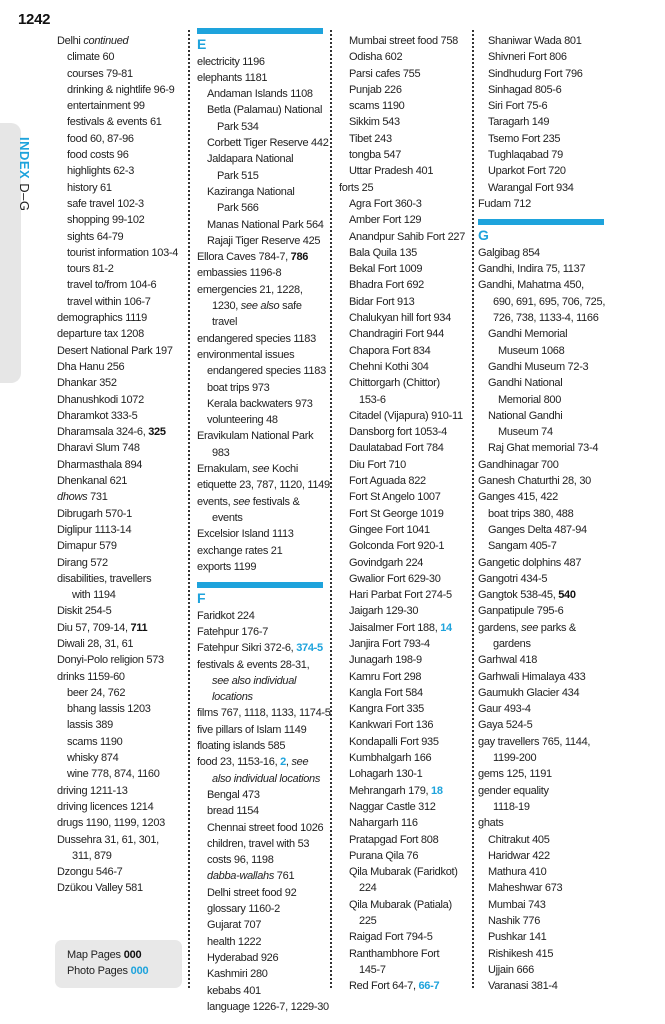  What do you see at coordinates (95, 236) in the screenshot?
I see `entry-text: sights 64-79` at bounding box center [95, 236].